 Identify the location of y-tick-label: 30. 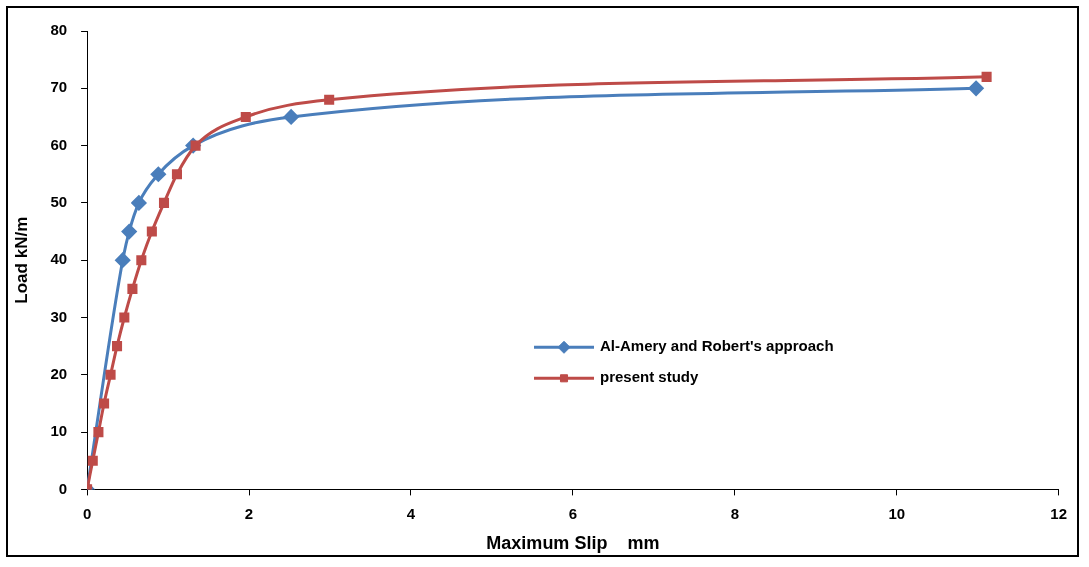
(59, 316).